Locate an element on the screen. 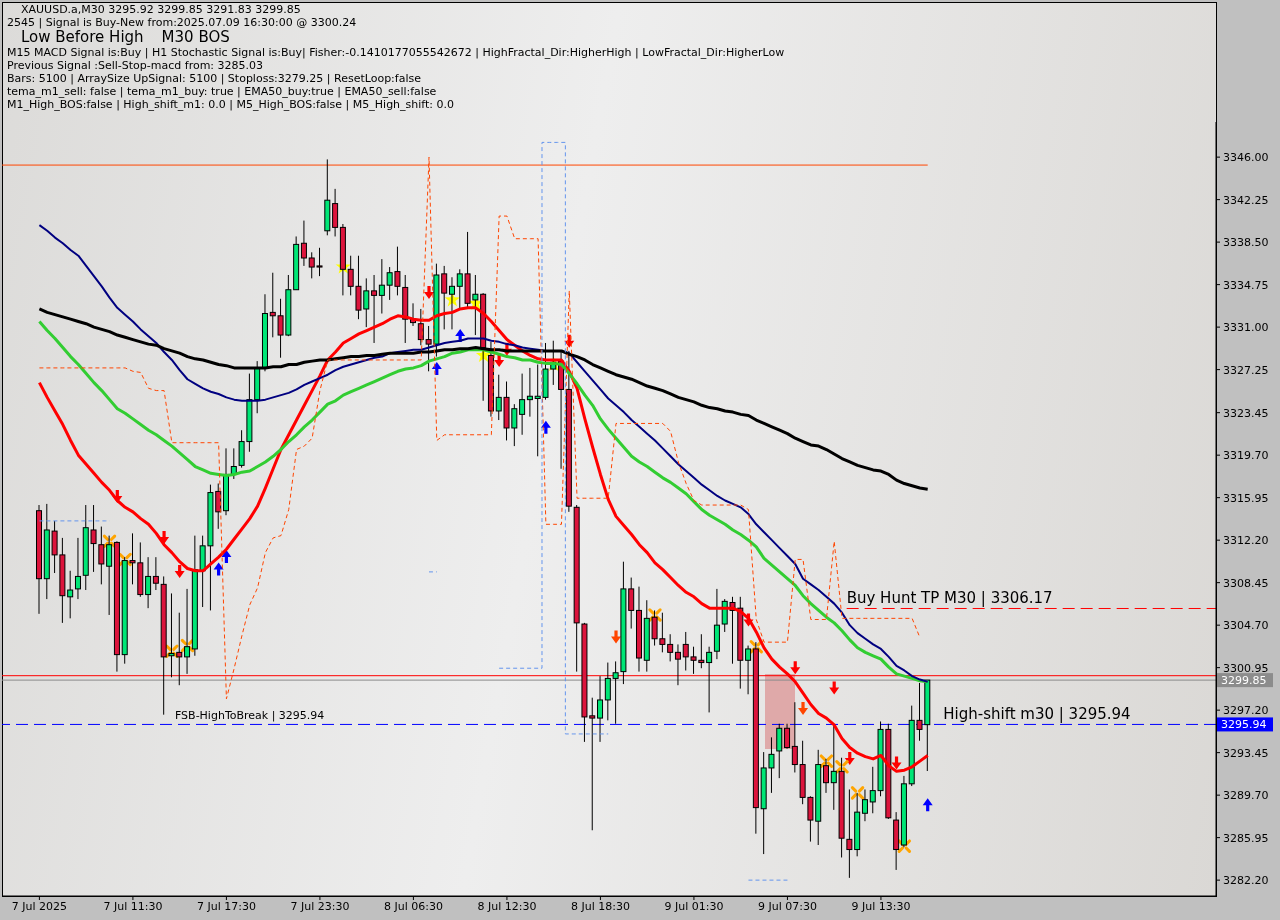  x-tick-label: 7 Jul 2025 is located at coordinates (39, 906).